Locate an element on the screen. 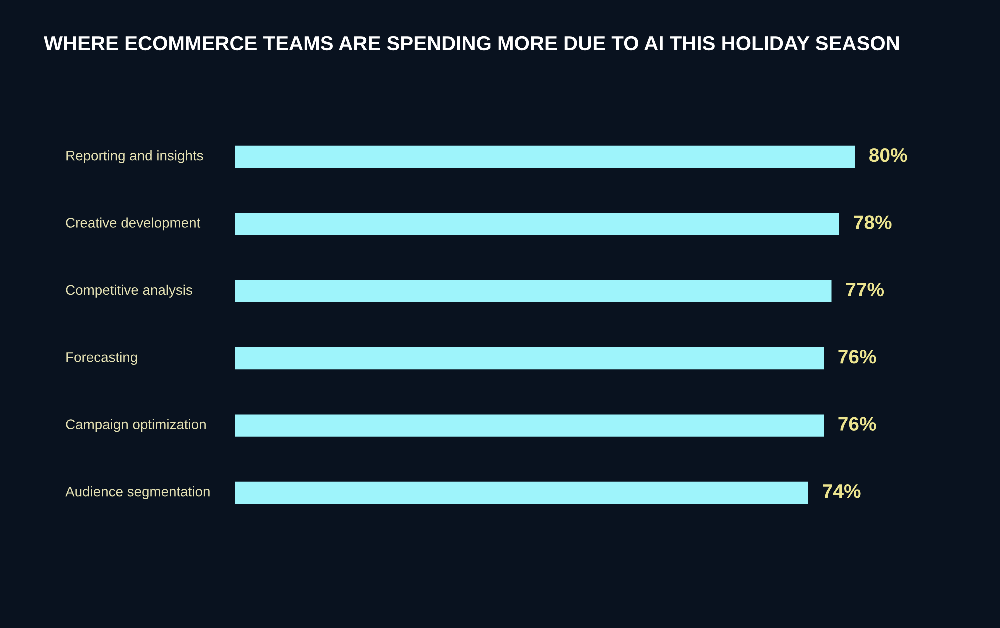 This screenshot has width=1000, height=628. chart-title: WHERE ECOMMERCE TEAMS ARE SPENDING MORE DUE TO AI THIS HOLIDAY SEASON is located at coordinates (472, 43).